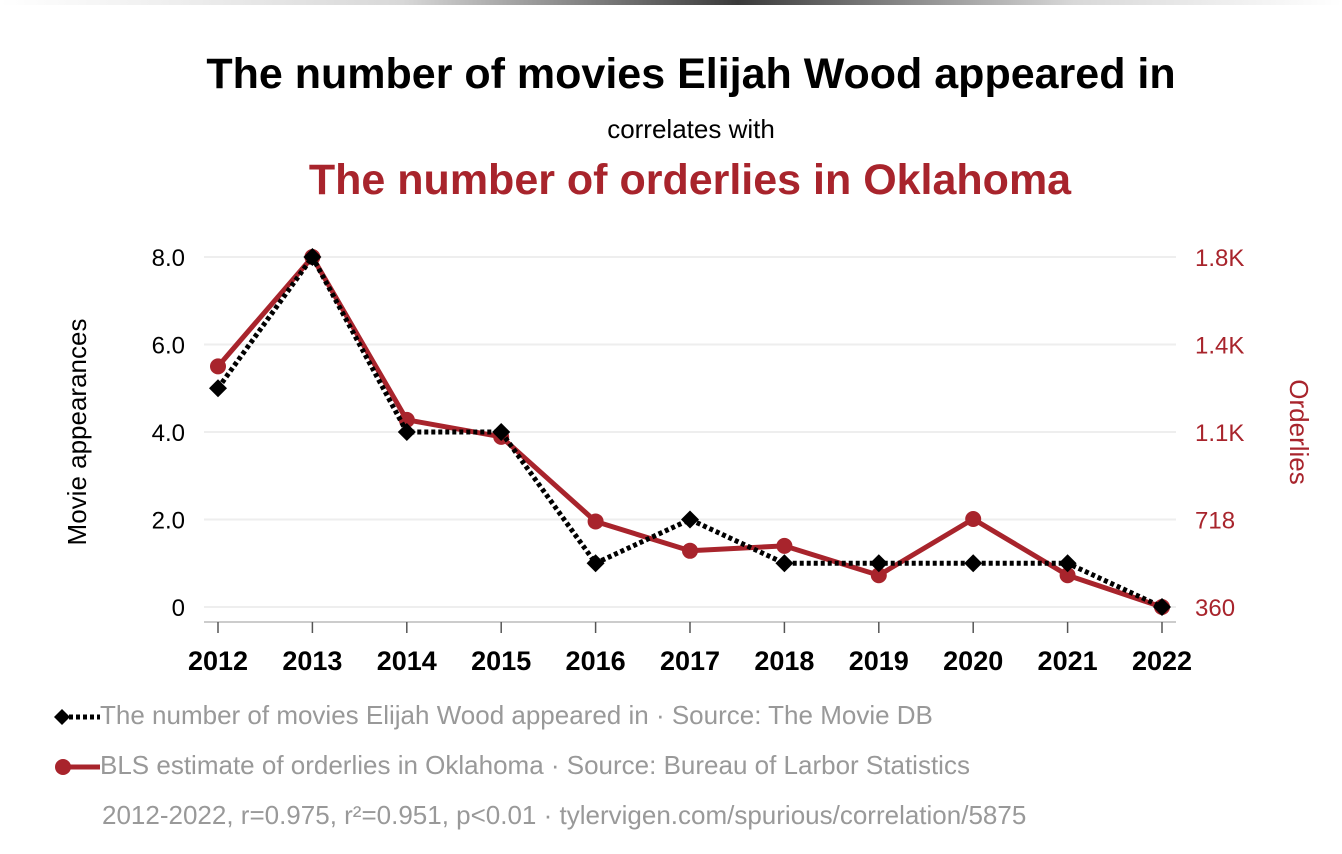  Describe the element at coordinates (1162, 661) in the screenshot. I see `x-tick-label: 2022` at that location.